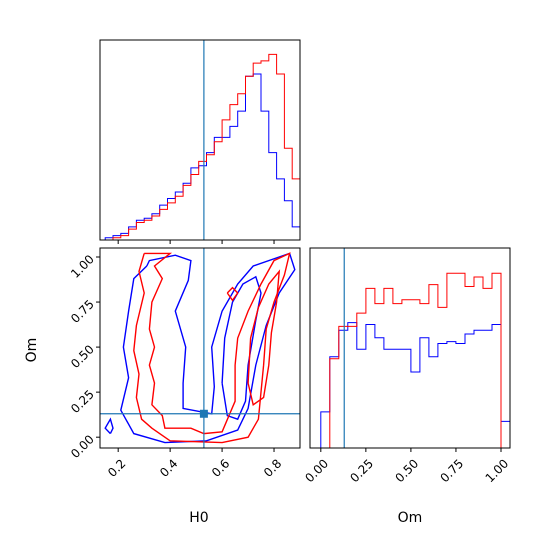 Image resolution: width=550 pixels, height=550 pixels. What do you see at coordinates (168, 467) in the screenshot?
I see `x-tick-label: 0.4` at bounding box center [168, 467].